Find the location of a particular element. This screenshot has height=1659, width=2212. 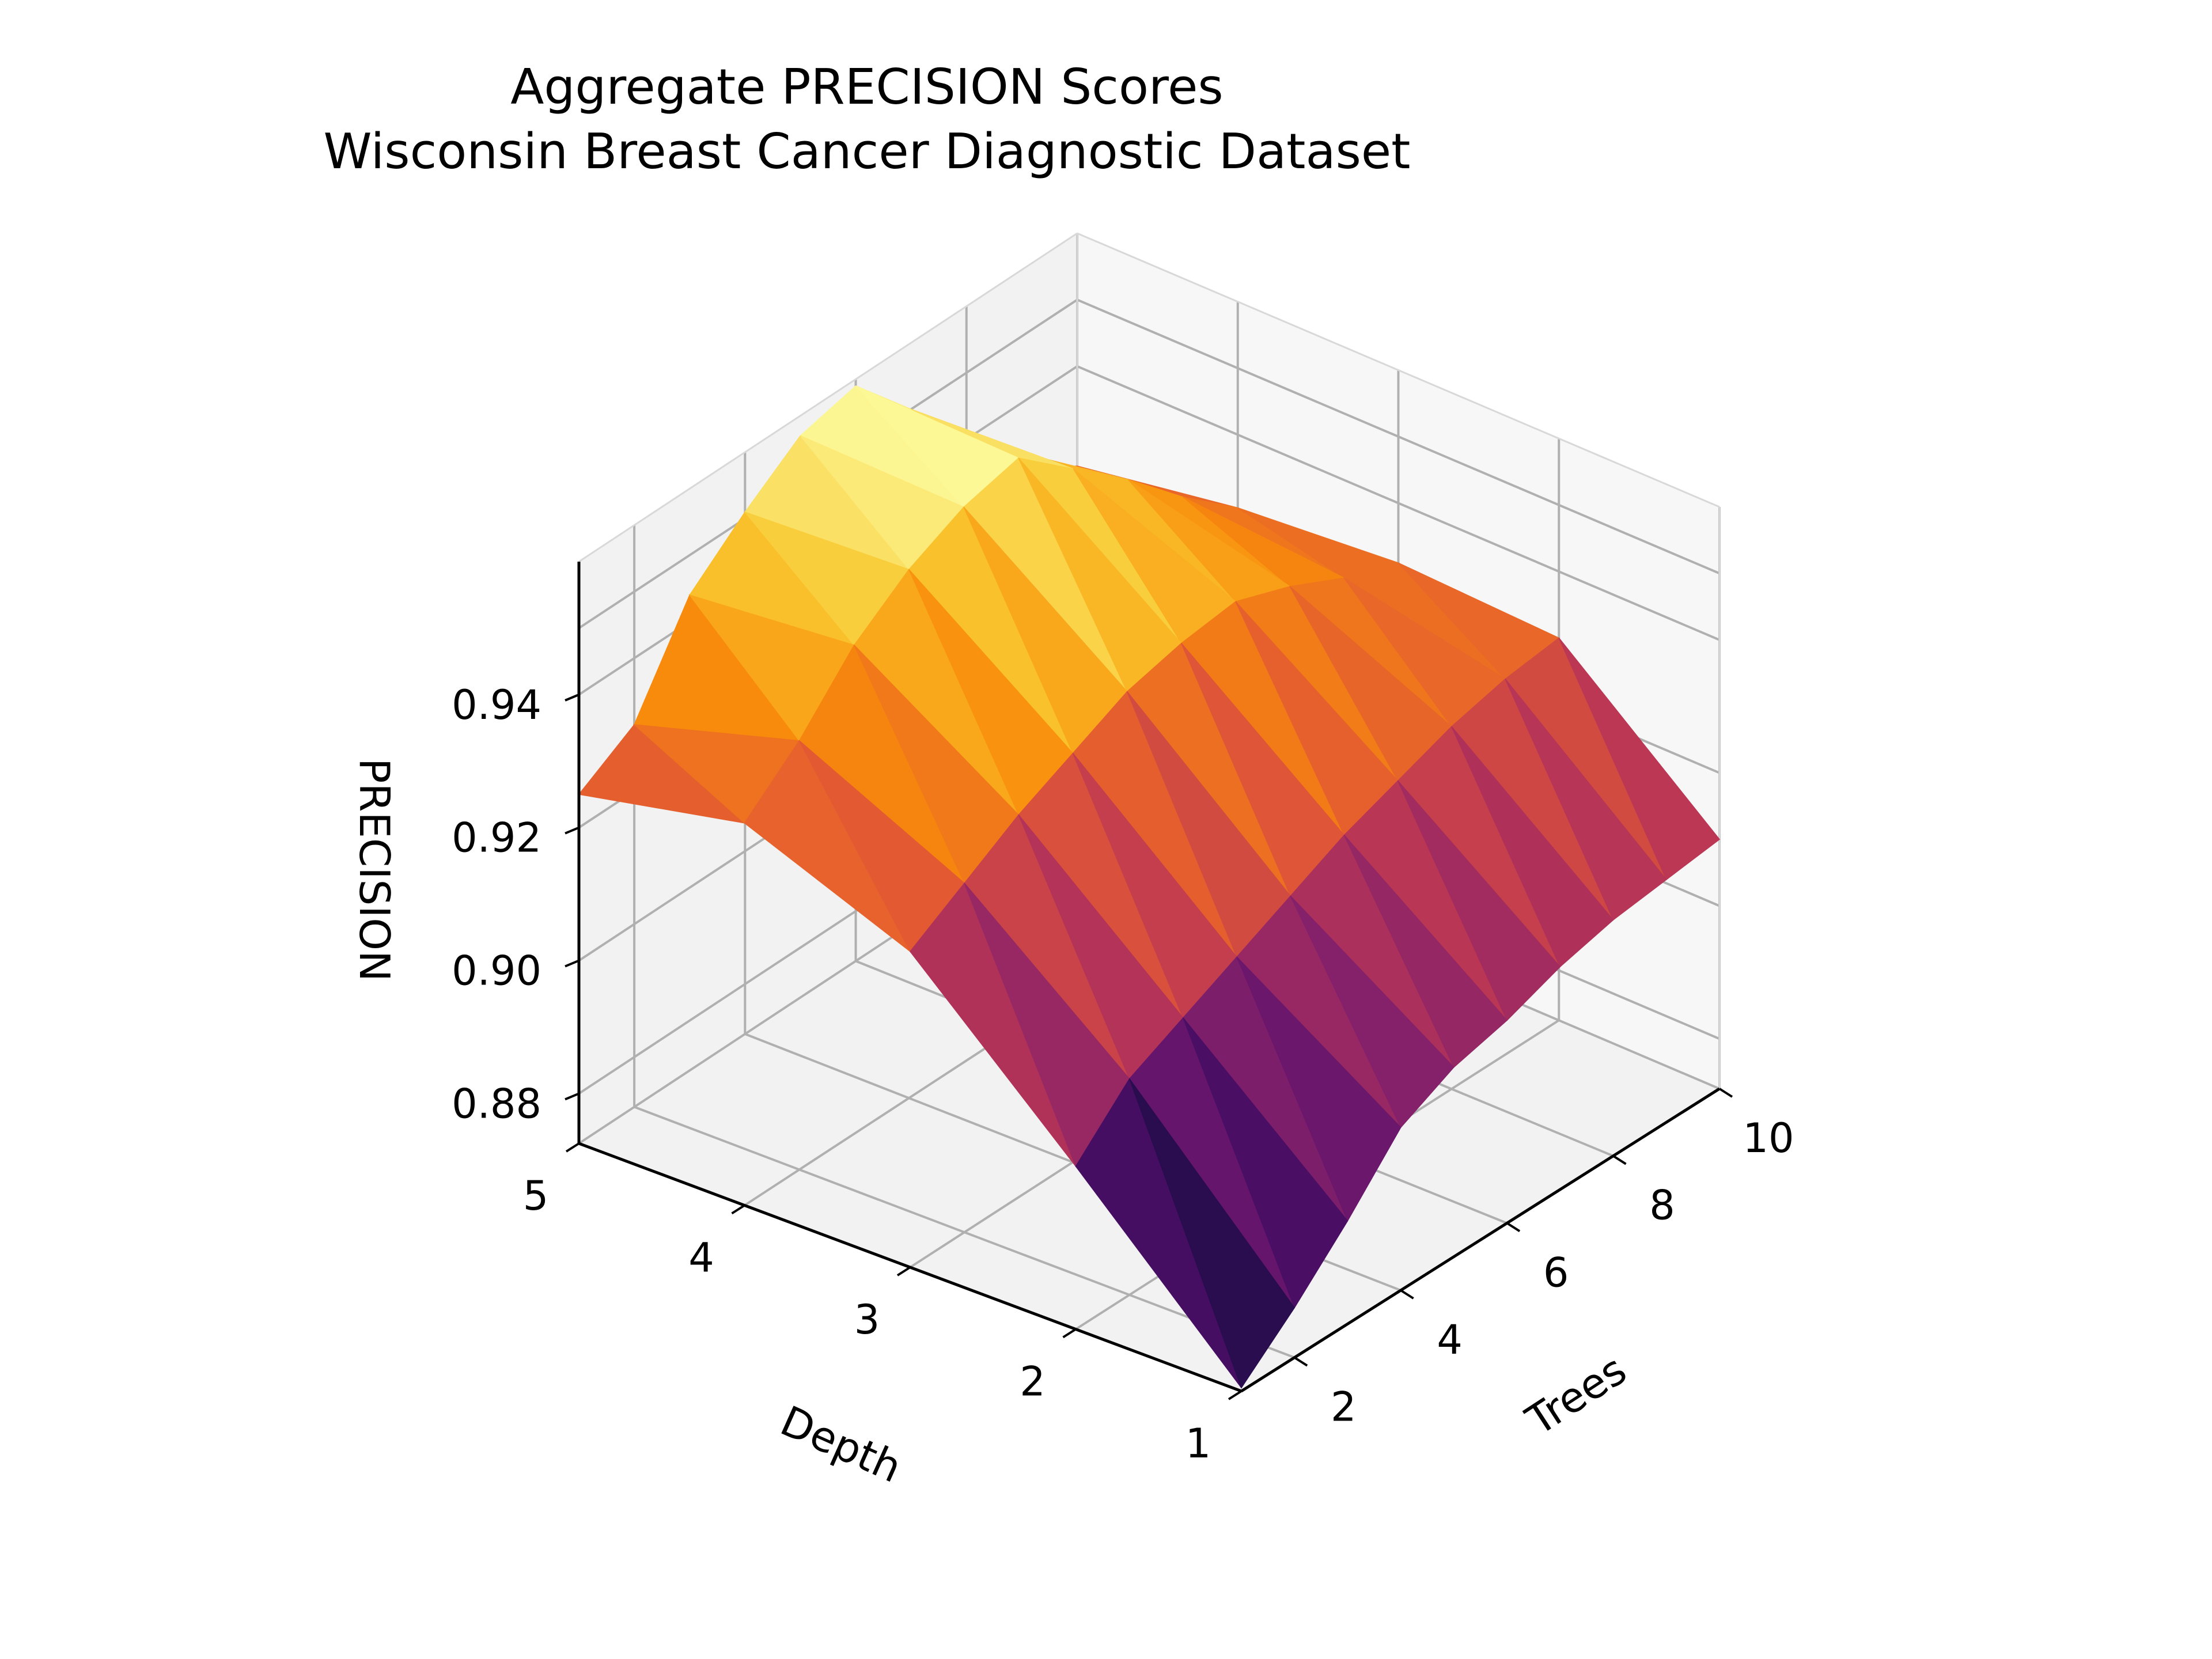

z-tick-label: 0.92 is located at coordinates (496, 838).